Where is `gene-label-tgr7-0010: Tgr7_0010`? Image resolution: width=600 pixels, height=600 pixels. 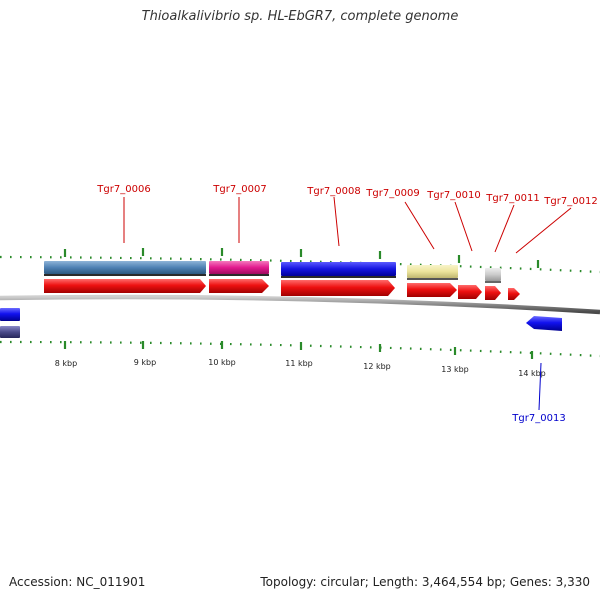 gene-label-tgr7-0010: Tgr7_0010 is located at coordinates (453, 195).